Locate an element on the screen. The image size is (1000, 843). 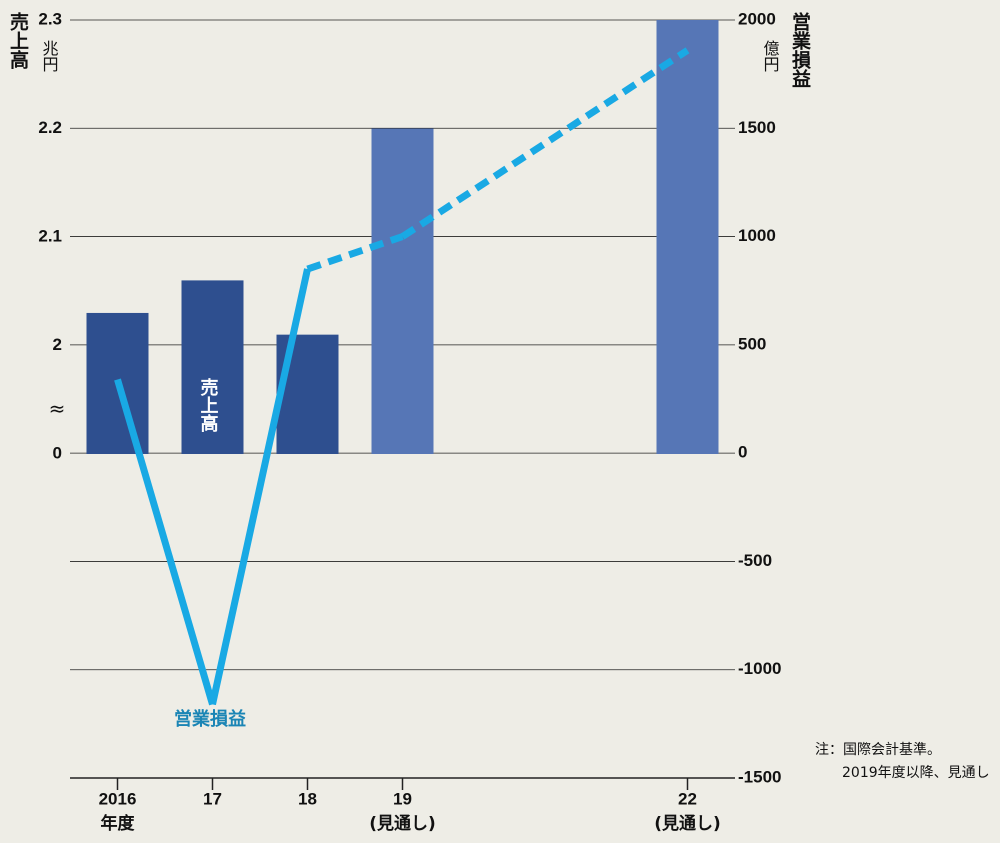
left-axis-unit: 兆円 is located at coordinates (49, 56).